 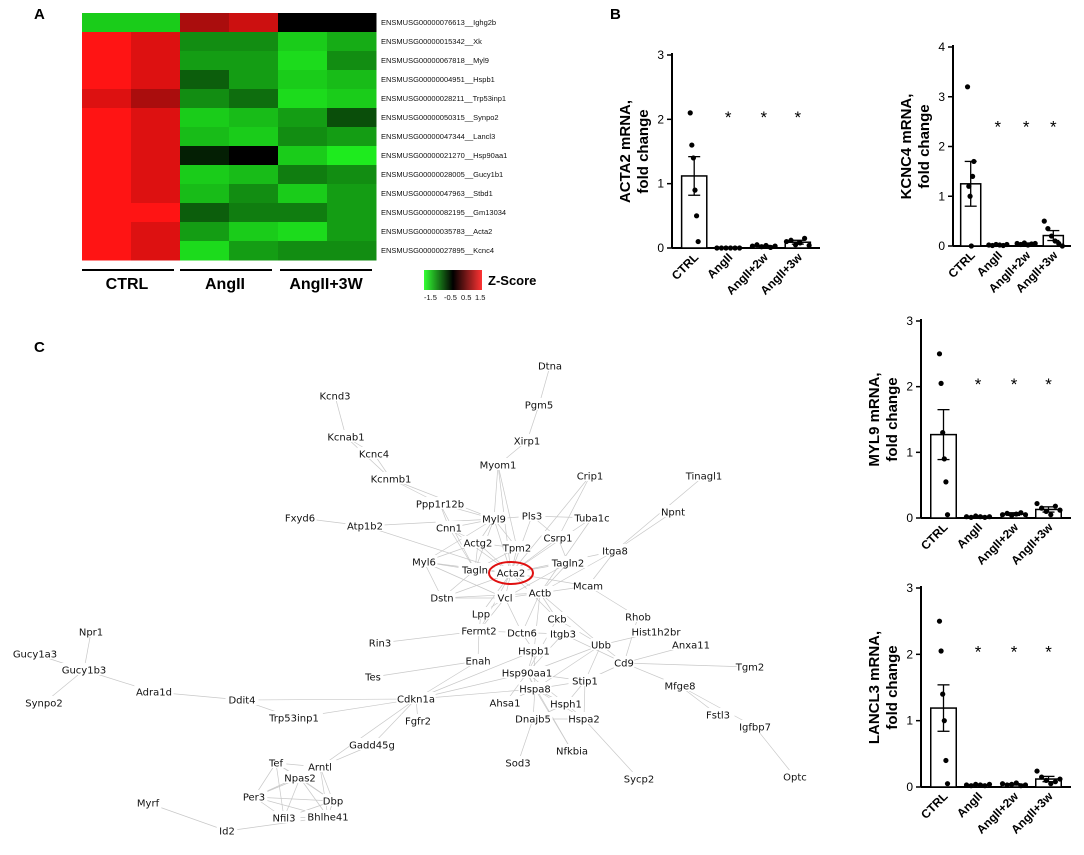 What do you see at coordinates (39, 347) in the screenshot?
I see `panel-label-c: C` at bounding box center [39, 347].